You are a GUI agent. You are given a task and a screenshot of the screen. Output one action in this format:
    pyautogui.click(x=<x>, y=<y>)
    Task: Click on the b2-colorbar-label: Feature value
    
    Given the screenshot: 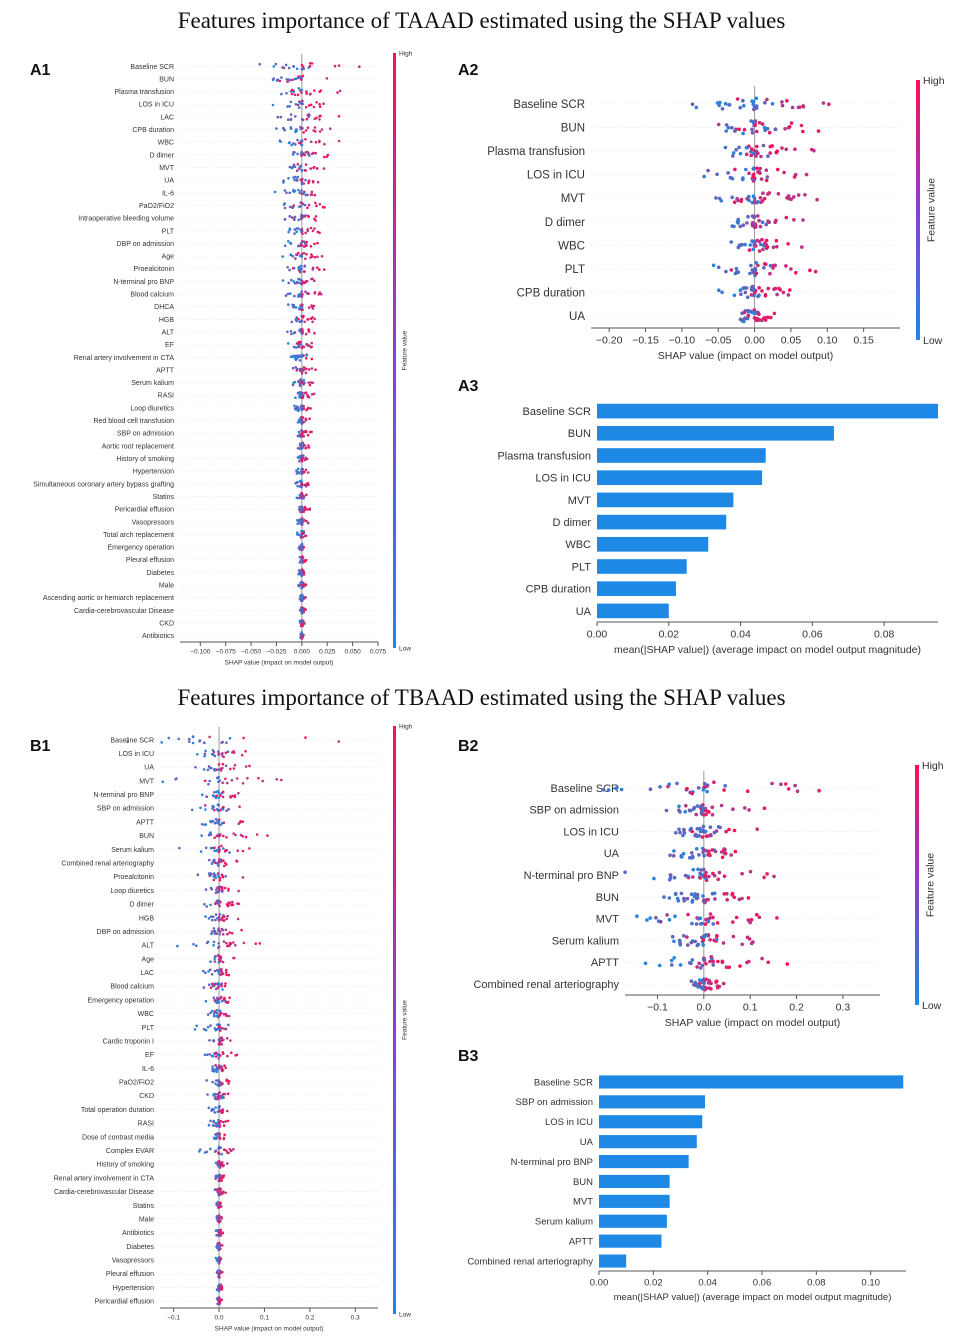 What is the action you would take?
    pyautogui.click(x=931, y=885)
    